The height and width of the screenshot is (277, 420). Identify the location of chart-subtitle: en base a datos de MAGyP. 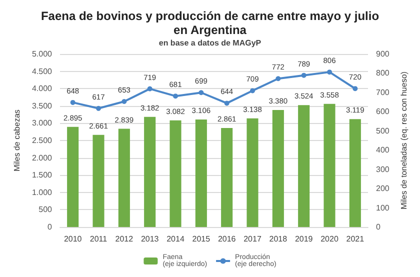
(210, 43).